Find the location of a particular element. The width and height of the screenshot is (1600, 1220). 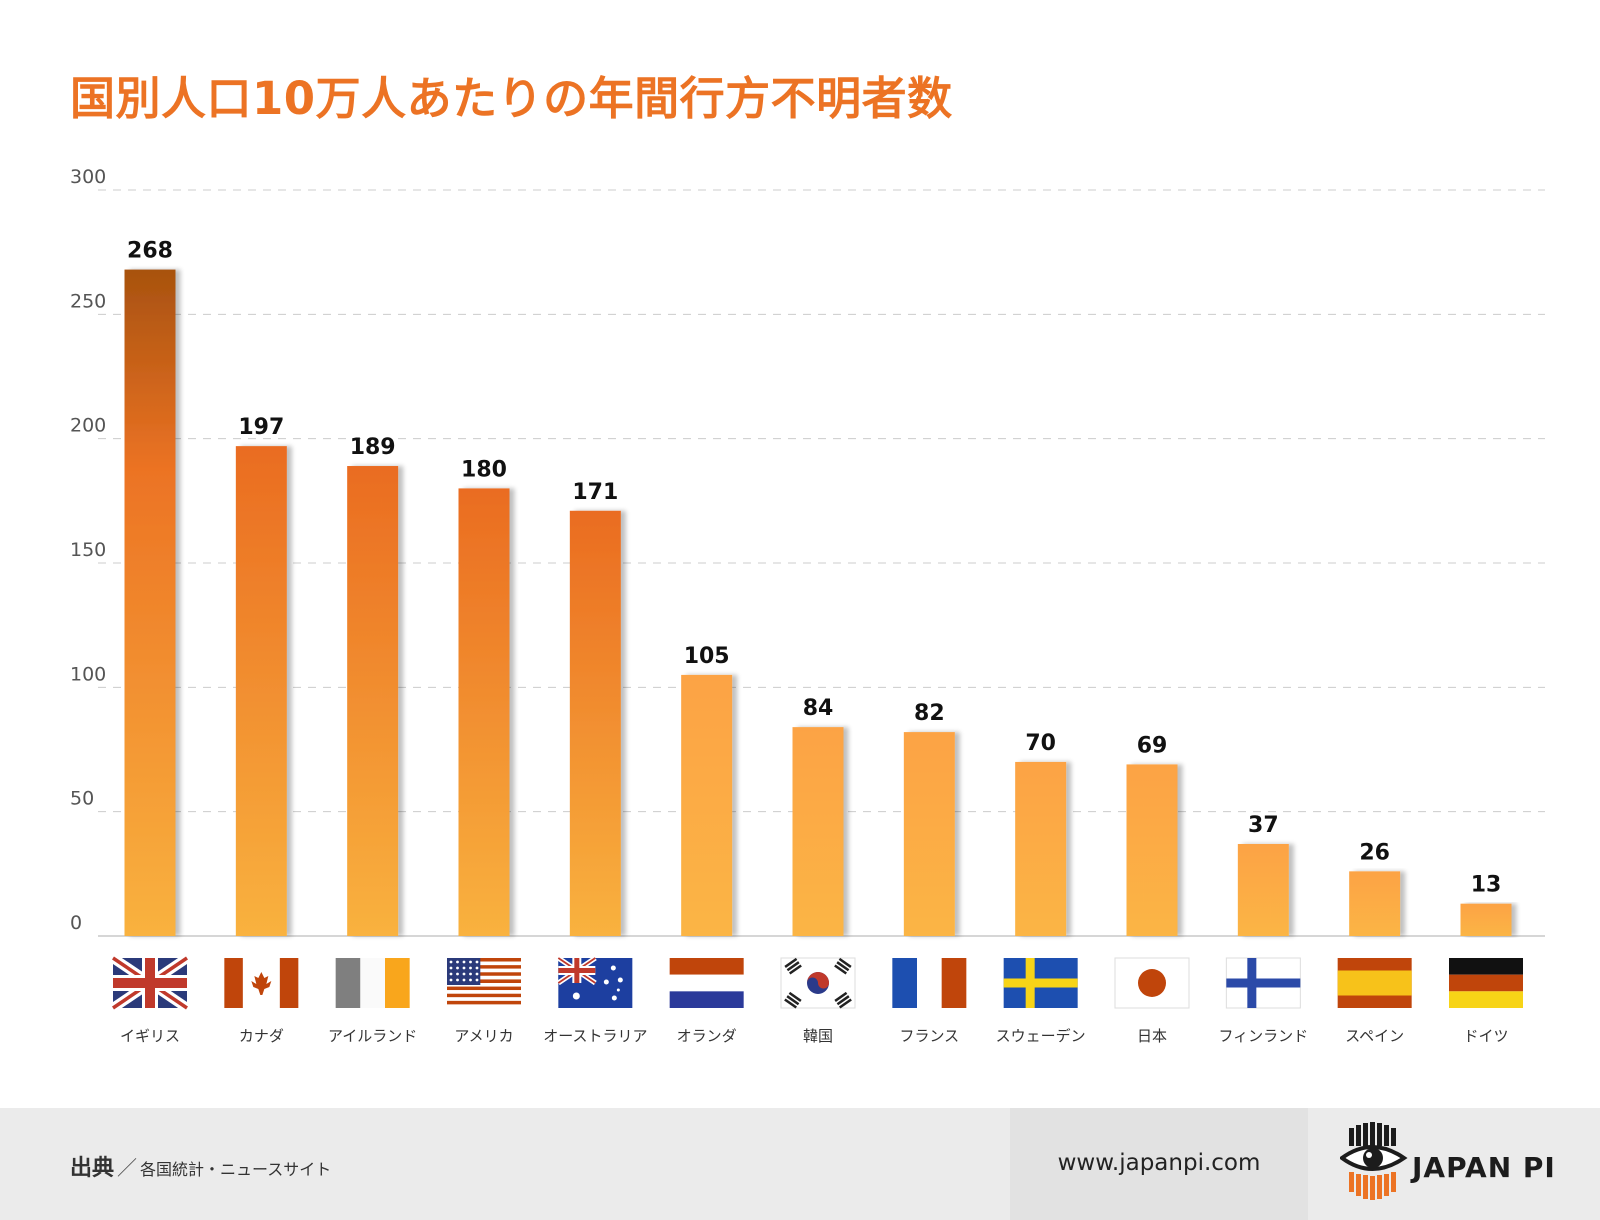

category-label-11: スペイン is located at coordinates (1374, 1036).